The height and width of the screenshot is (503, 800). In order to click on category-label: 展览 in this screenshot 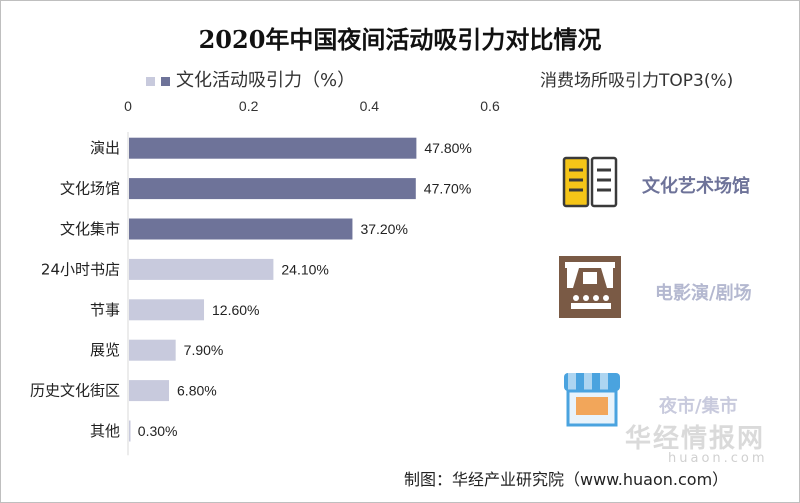, I will do `click(105, 350)`.